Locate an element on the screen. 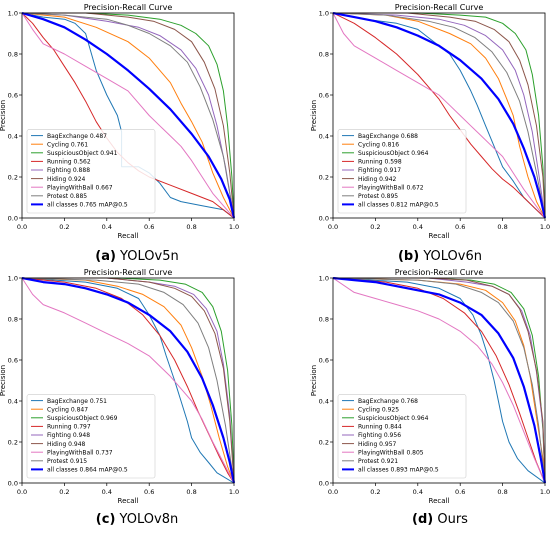 This screenshot has width=550, height=534. legend-entry: Fighting 0.948 is located at coordinates (68, 435).